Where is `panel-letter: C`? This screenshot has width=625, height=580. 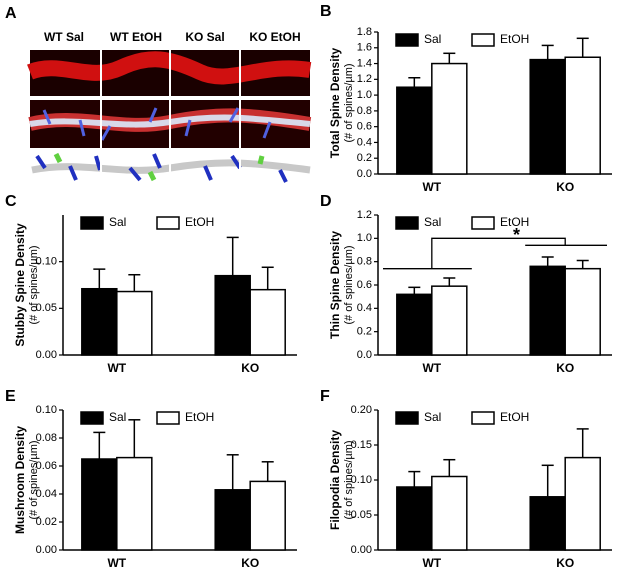 panel-letter: C is located at coordinates (11, 201).